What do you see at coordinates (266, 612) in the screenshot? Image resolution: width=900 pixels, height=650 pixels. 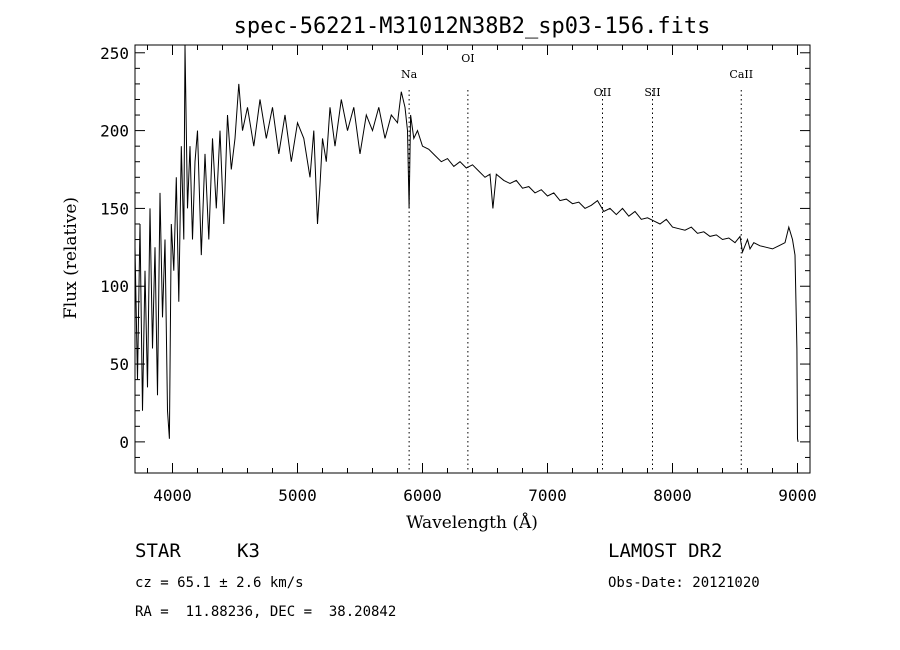 I see `coordinates-label: RA = 11.88236, DEC = 38.20842` at bounding box center [266, 612].